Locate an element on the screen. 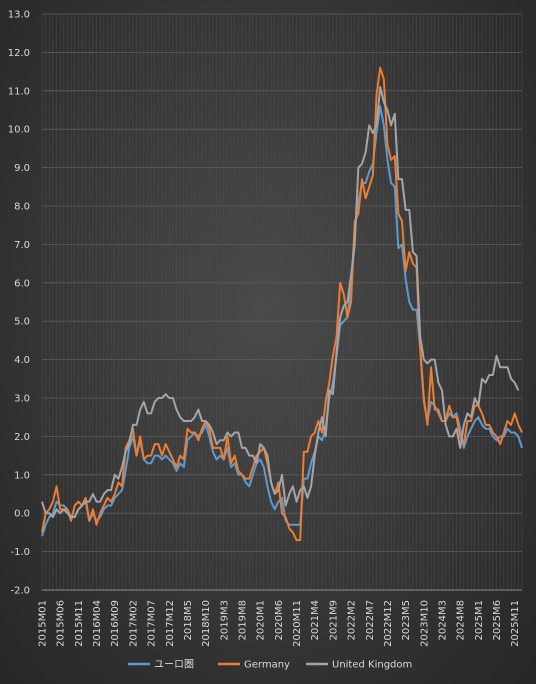 Image resolution: width=536 pixels, height=684 pixels. y-tick-label: 6.0 is located at coordinates (22, 283).